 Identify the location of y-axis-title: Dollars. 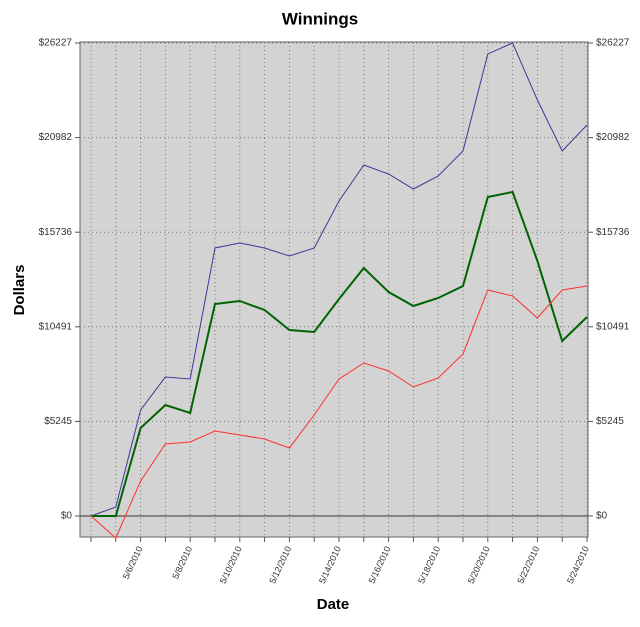
(19, 290).